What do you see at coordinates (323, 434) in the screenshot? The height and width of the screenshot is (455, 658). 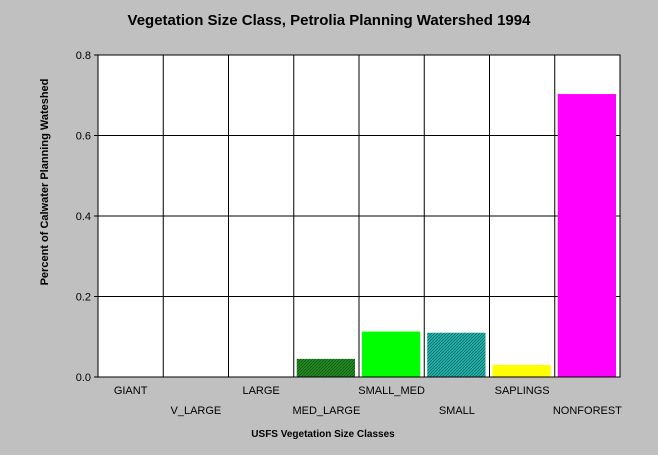 I see `x-axis-label: USFS Vegetation Size Classes` at bounding box center [323, 434].